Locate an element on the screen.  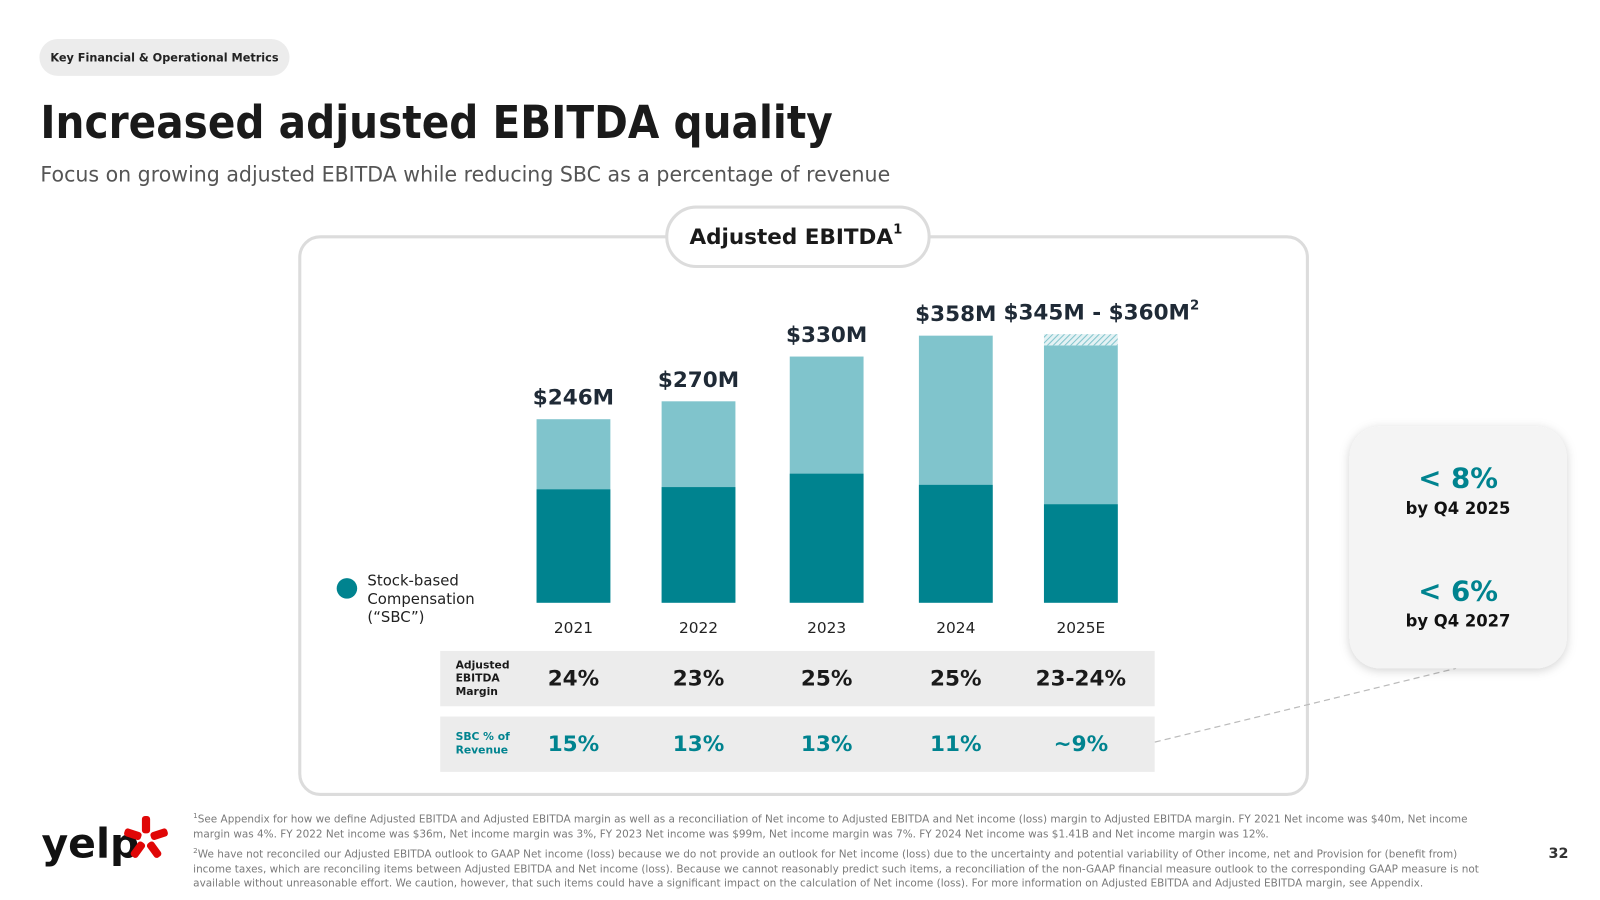
value-label: $345M - $360M2 is located at coordinates (1101, 311).